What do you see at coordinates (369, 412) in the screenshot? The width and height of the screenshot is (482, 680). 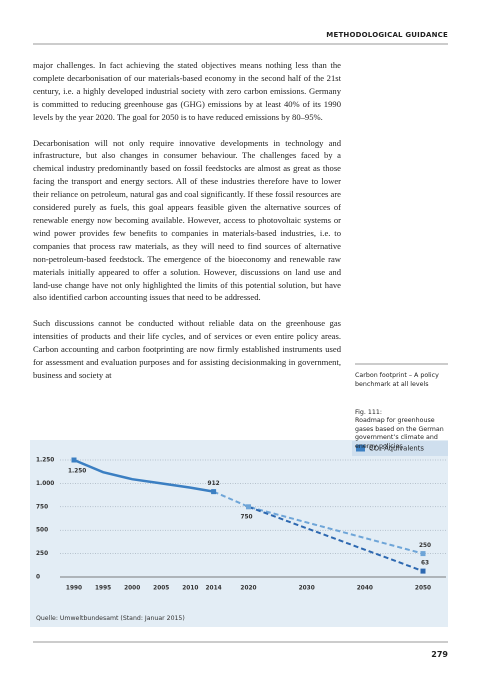 I see `figure-label: Fig. 111:` at bounding box center [369, 412].